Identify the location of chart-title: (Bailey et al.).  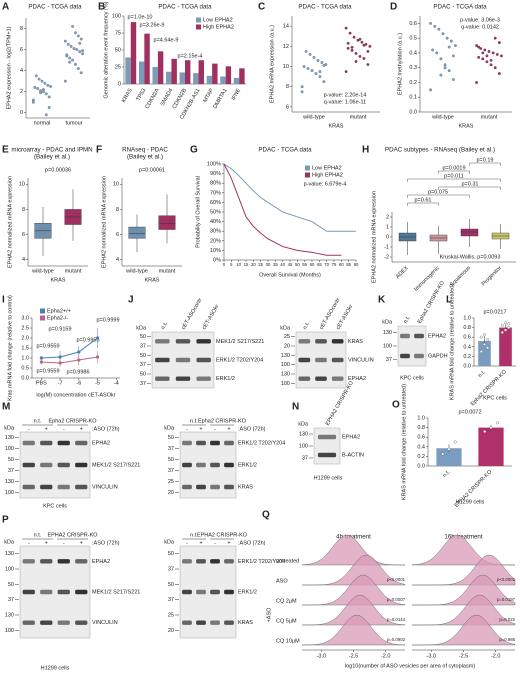
(145, 157).